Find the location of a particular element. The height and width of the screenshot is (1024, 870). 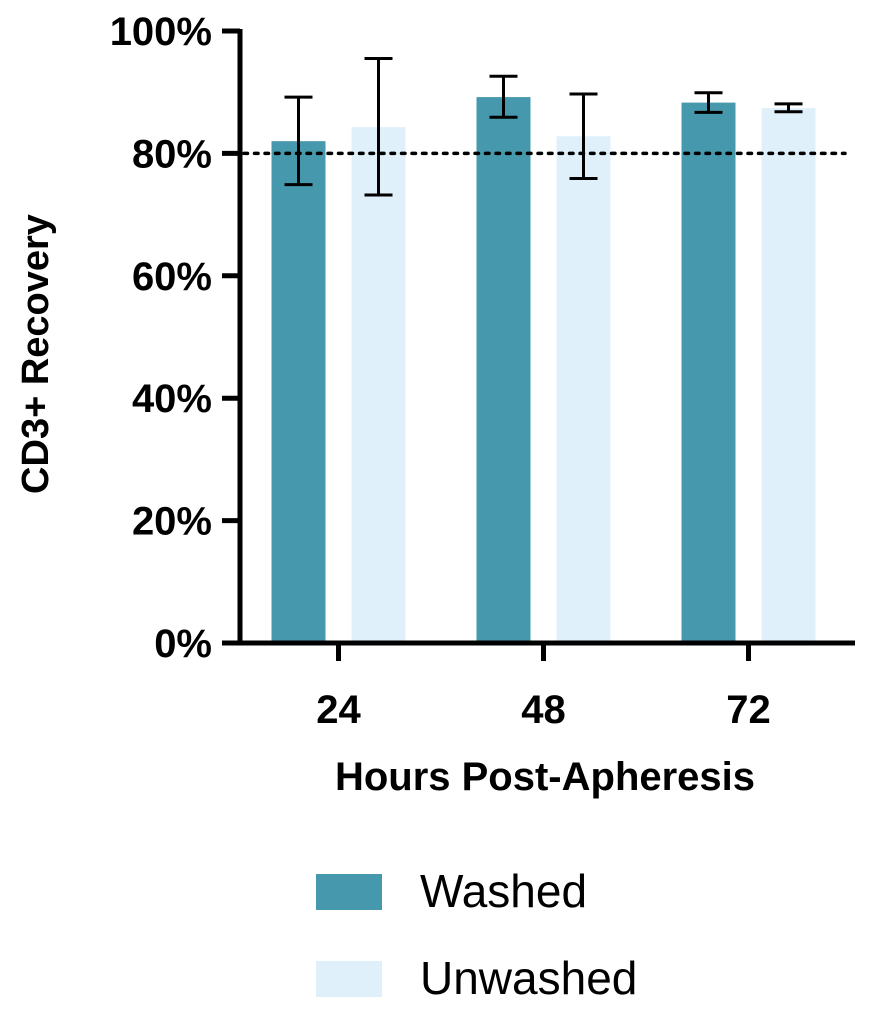

x-tick-label-48: 48 is located at coordinates (543, 710).